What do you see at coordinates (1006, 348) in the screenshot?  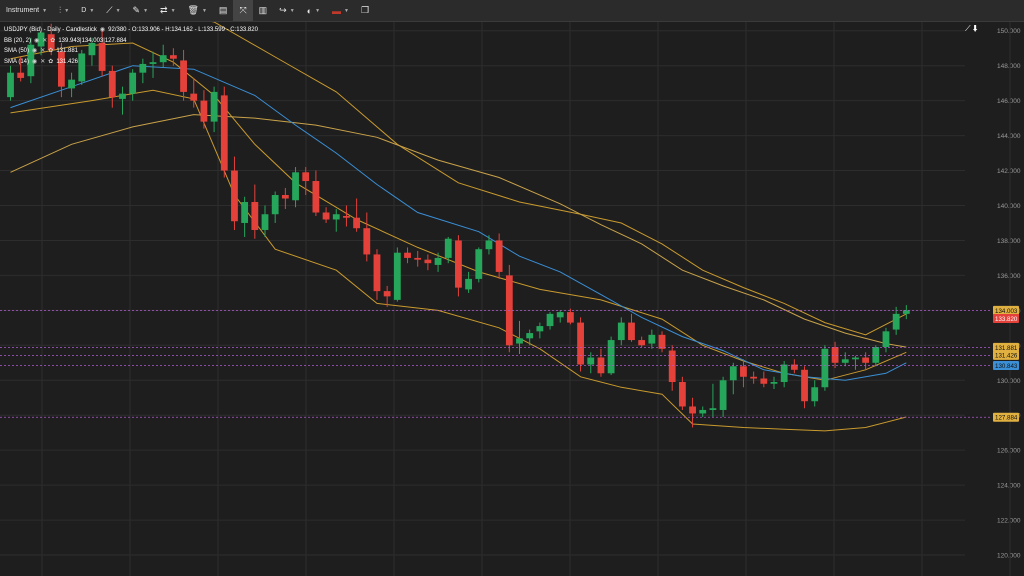 I see `price-level-label: 131.881` at bounding box center [1006, 348].